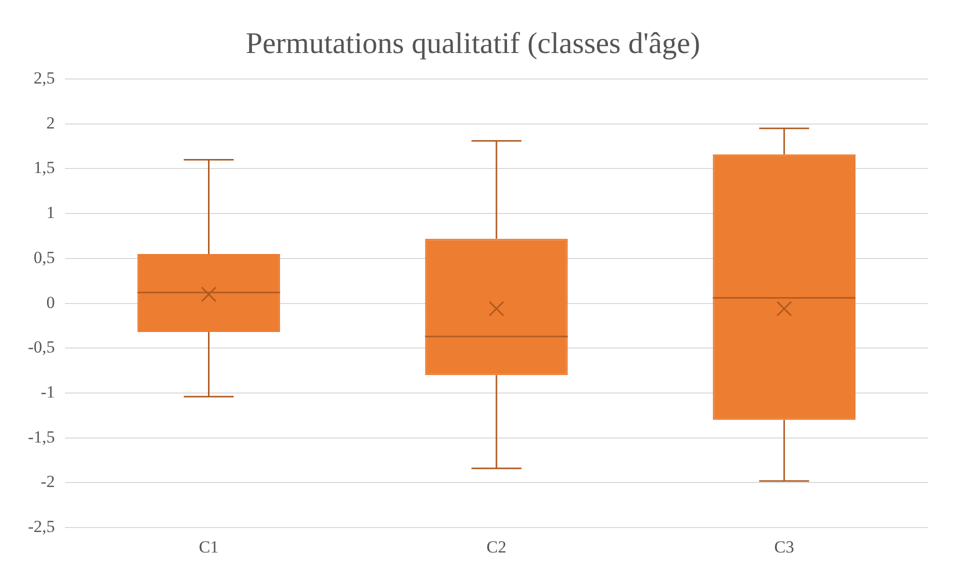  What do you see at coordinates (50, 122) in the screenshot?
I see `y-tick-label: 2` at bounding box center [50, 122].